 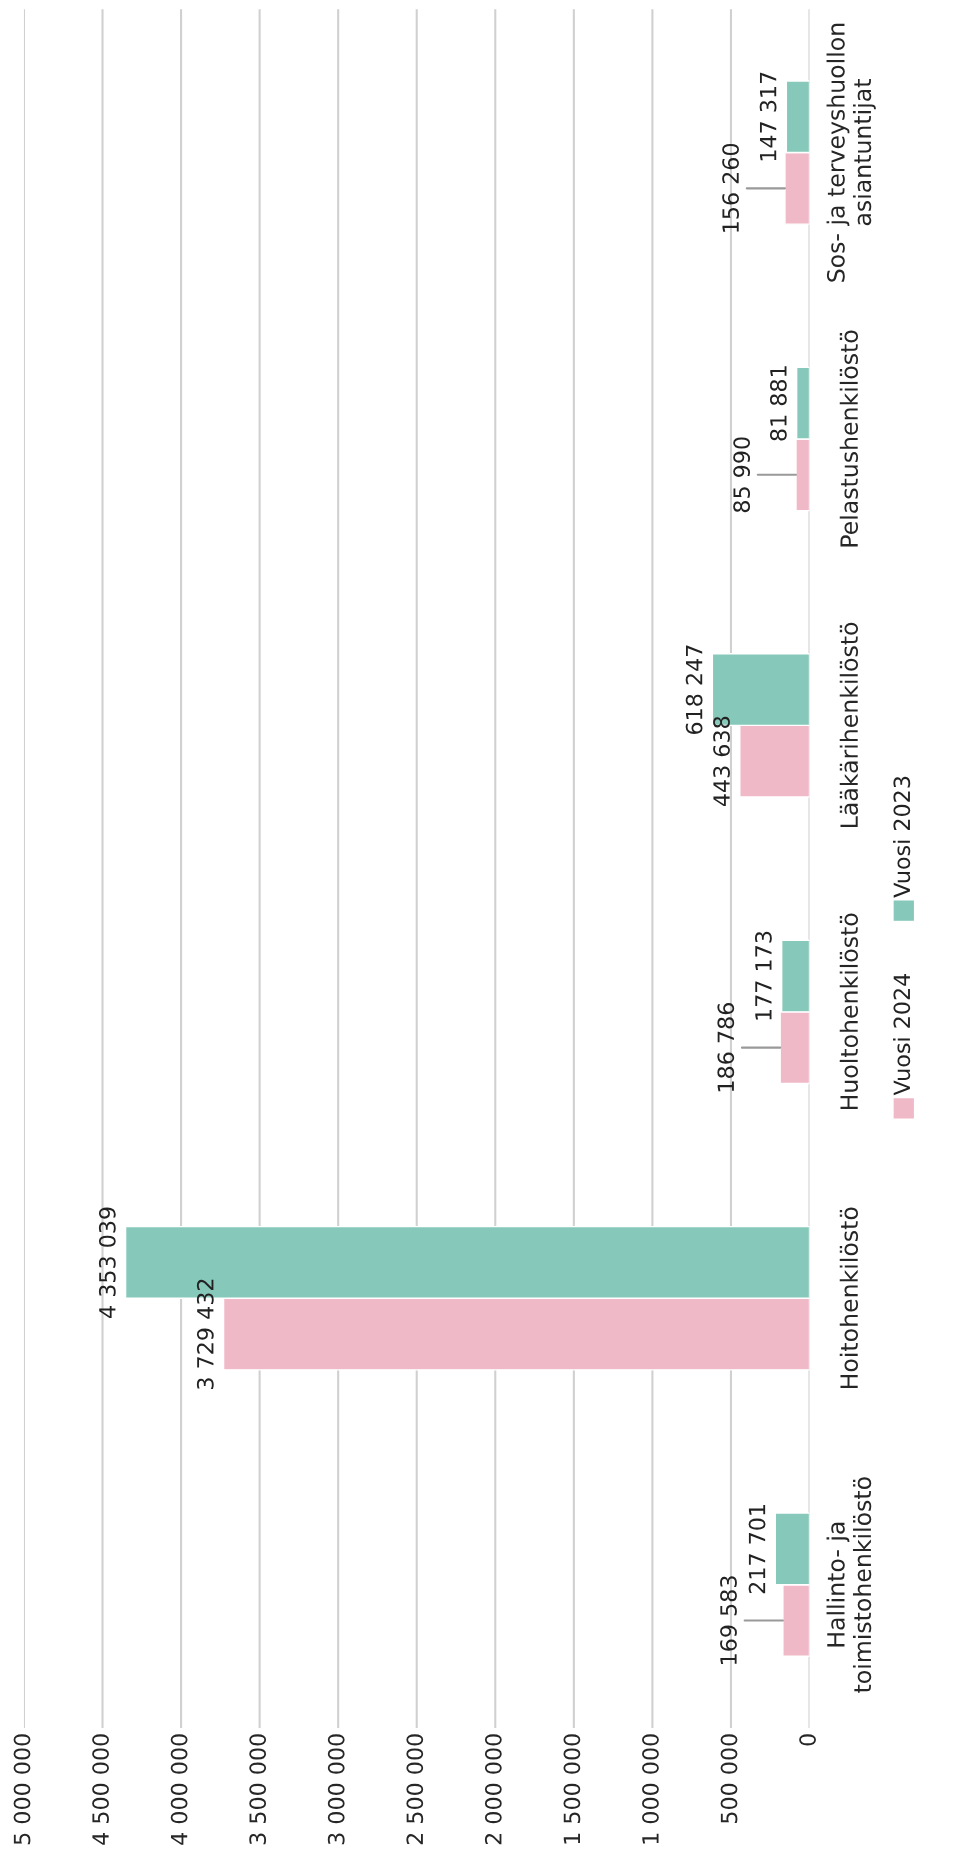 I want to click on x-tick-label: 0, so click(x=807, y=1740).